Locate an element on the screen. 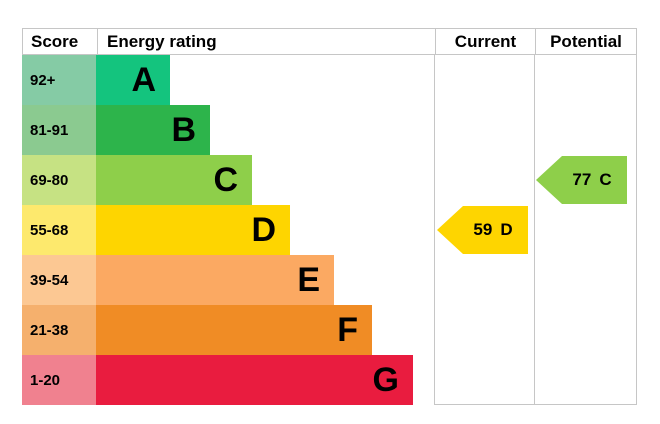 Image resolution: width=660 pixels, height=424 pixels. rating-bar: G is located at coordinates (254, 380).